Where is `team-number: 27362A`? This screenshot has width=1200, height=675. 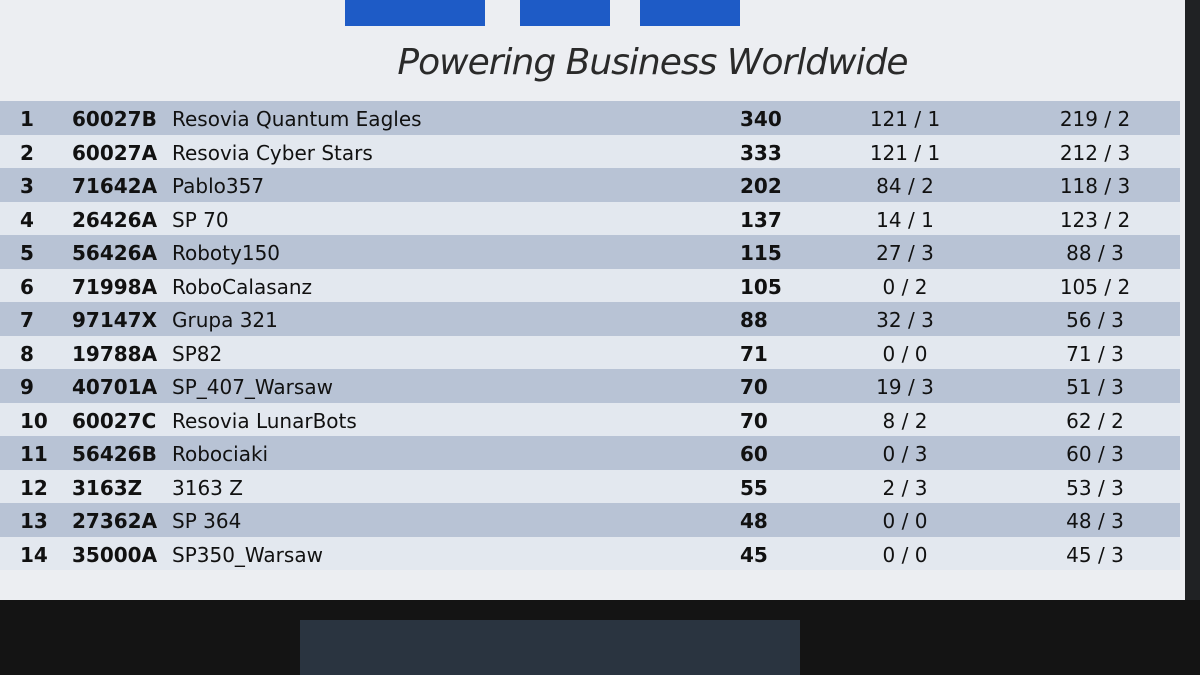
team-number: 27362A is located at coordinates (115, 521).